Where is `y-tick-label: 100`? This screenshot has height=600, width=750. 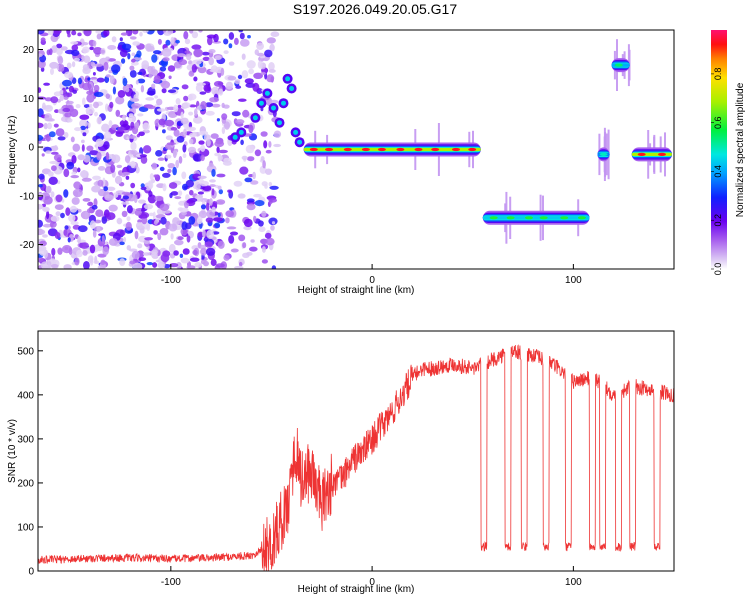
y-tick-label: 100 is located at coordinates (25, 527).